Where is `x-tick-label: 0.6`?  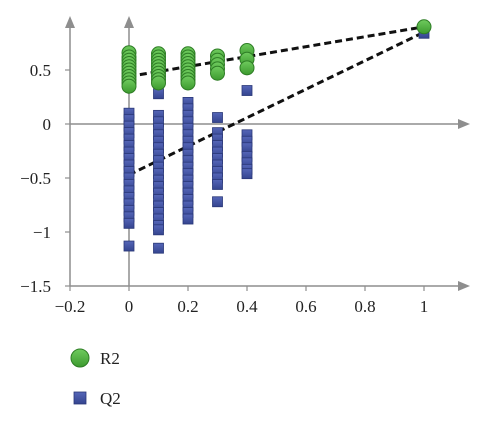
x-tick-label: 0.6 is located at coordinates (305, 306).